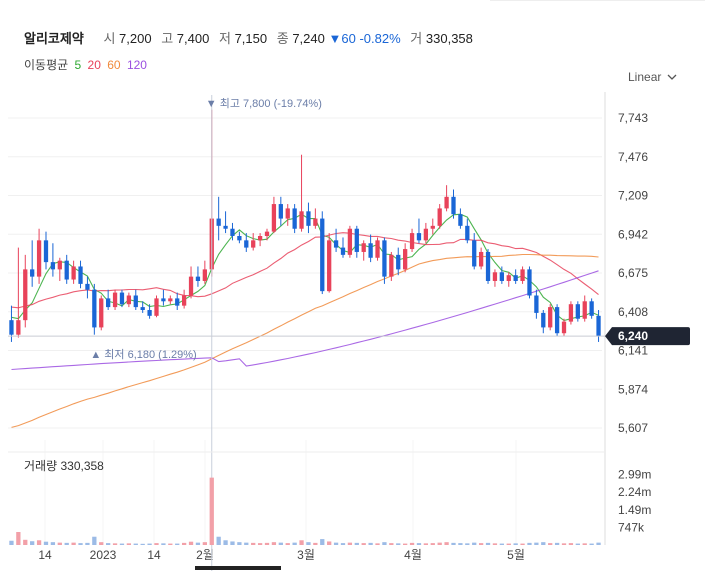  Describe the element at coordinates (114, 65) in the screenshot. I see `ma-60-label: 60` at that location.